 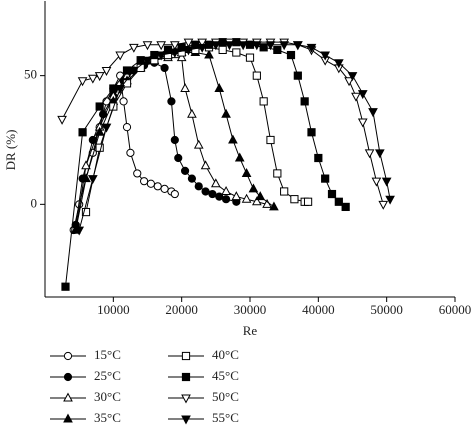 What do you see at coordinates (34, 202) in the screenshot?
I see `y-tick-label: 0` at bounding box center [34, 202].